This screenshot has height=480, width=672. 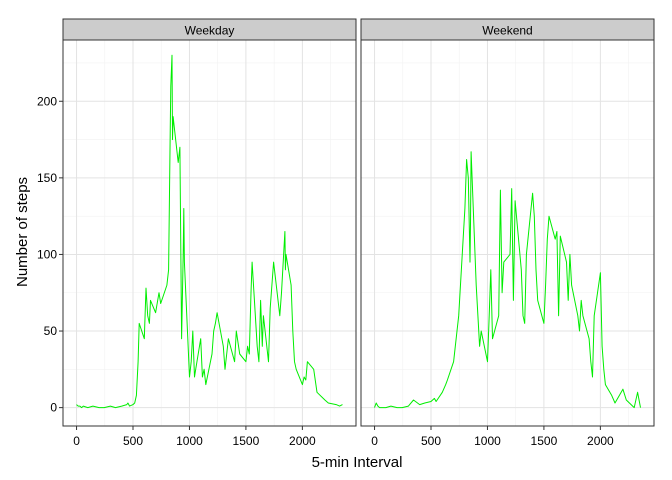 What do you see at coordinates (53, 408) in the screenshot?
I see `y-tick-label: 0` at bounding box center [53, 408].